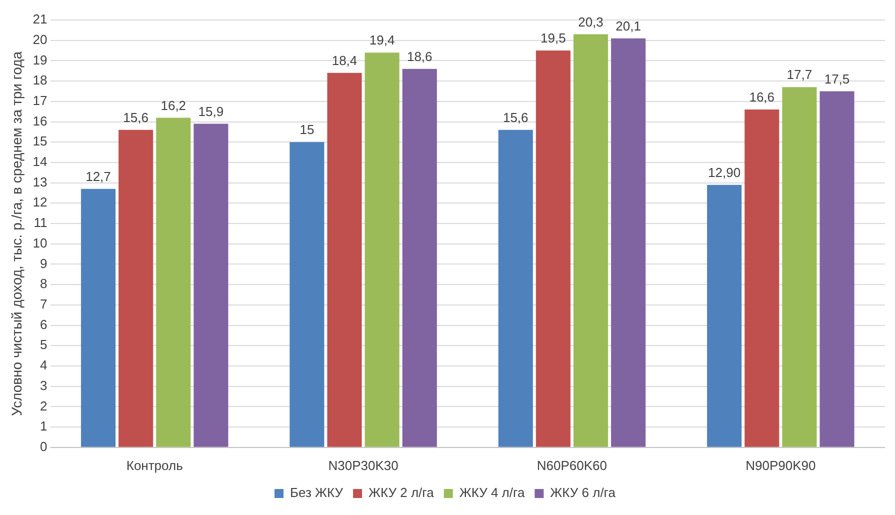 The image size is (895, 515). Describe the element at coordinates (837, 78) in the screenshot. I see `data-label: 17,5` at that location.